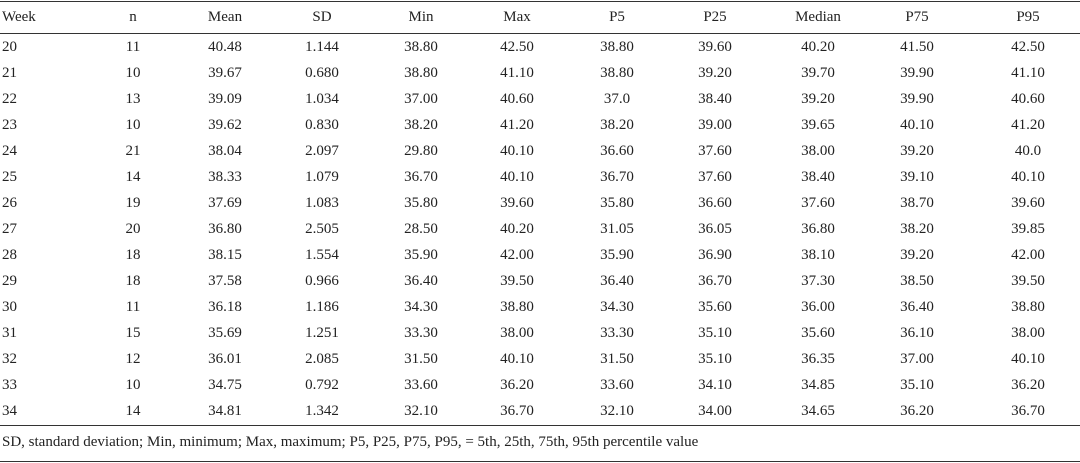  What do you see at coordinates (225, 177) in the screenshot?
I see `table-cell: 38.33` at bounding box center [225, 177].